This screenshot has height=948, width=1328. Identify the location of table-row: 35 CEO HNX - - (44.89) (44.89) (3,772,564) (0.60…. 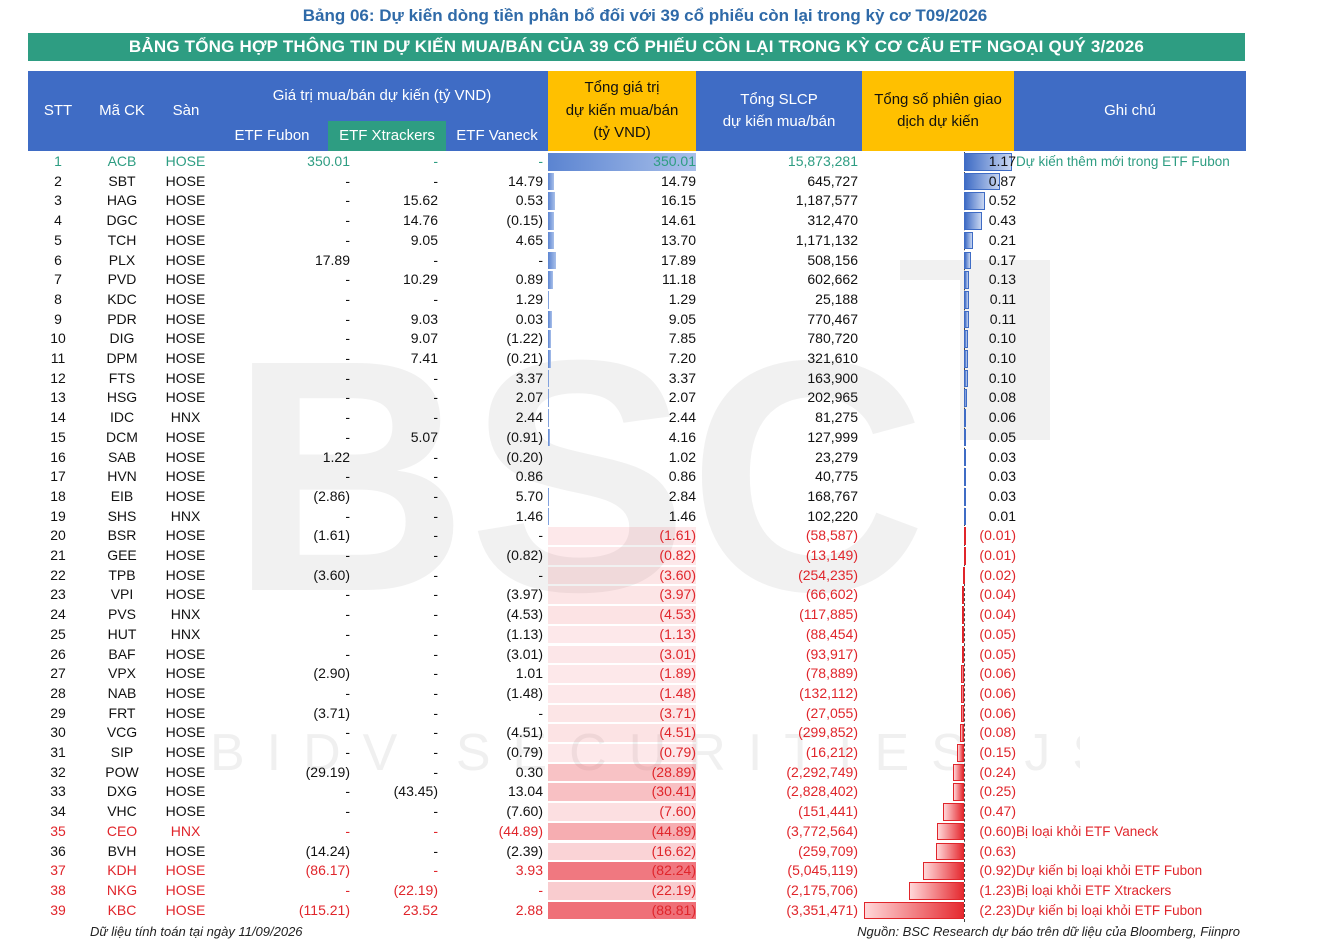
(678, 832).